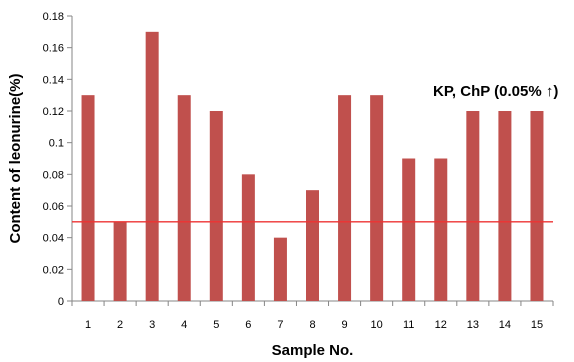 The height and width of the screenshot is (362, 574). What do you see at coordinates (88, 325) in the screenshot?
I see `x-tick-label: 1` at bounding box center [88, 325].